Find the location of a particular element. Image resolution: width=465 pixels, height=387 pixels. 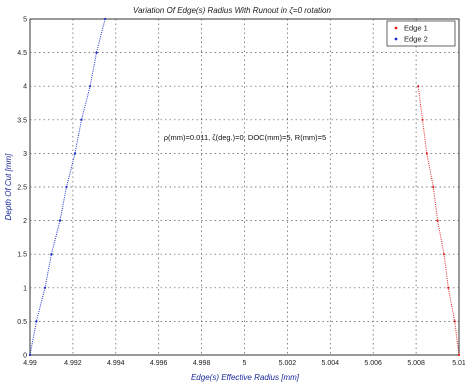

x-tick-label: 5.008 is located at coordinates (416, 363).